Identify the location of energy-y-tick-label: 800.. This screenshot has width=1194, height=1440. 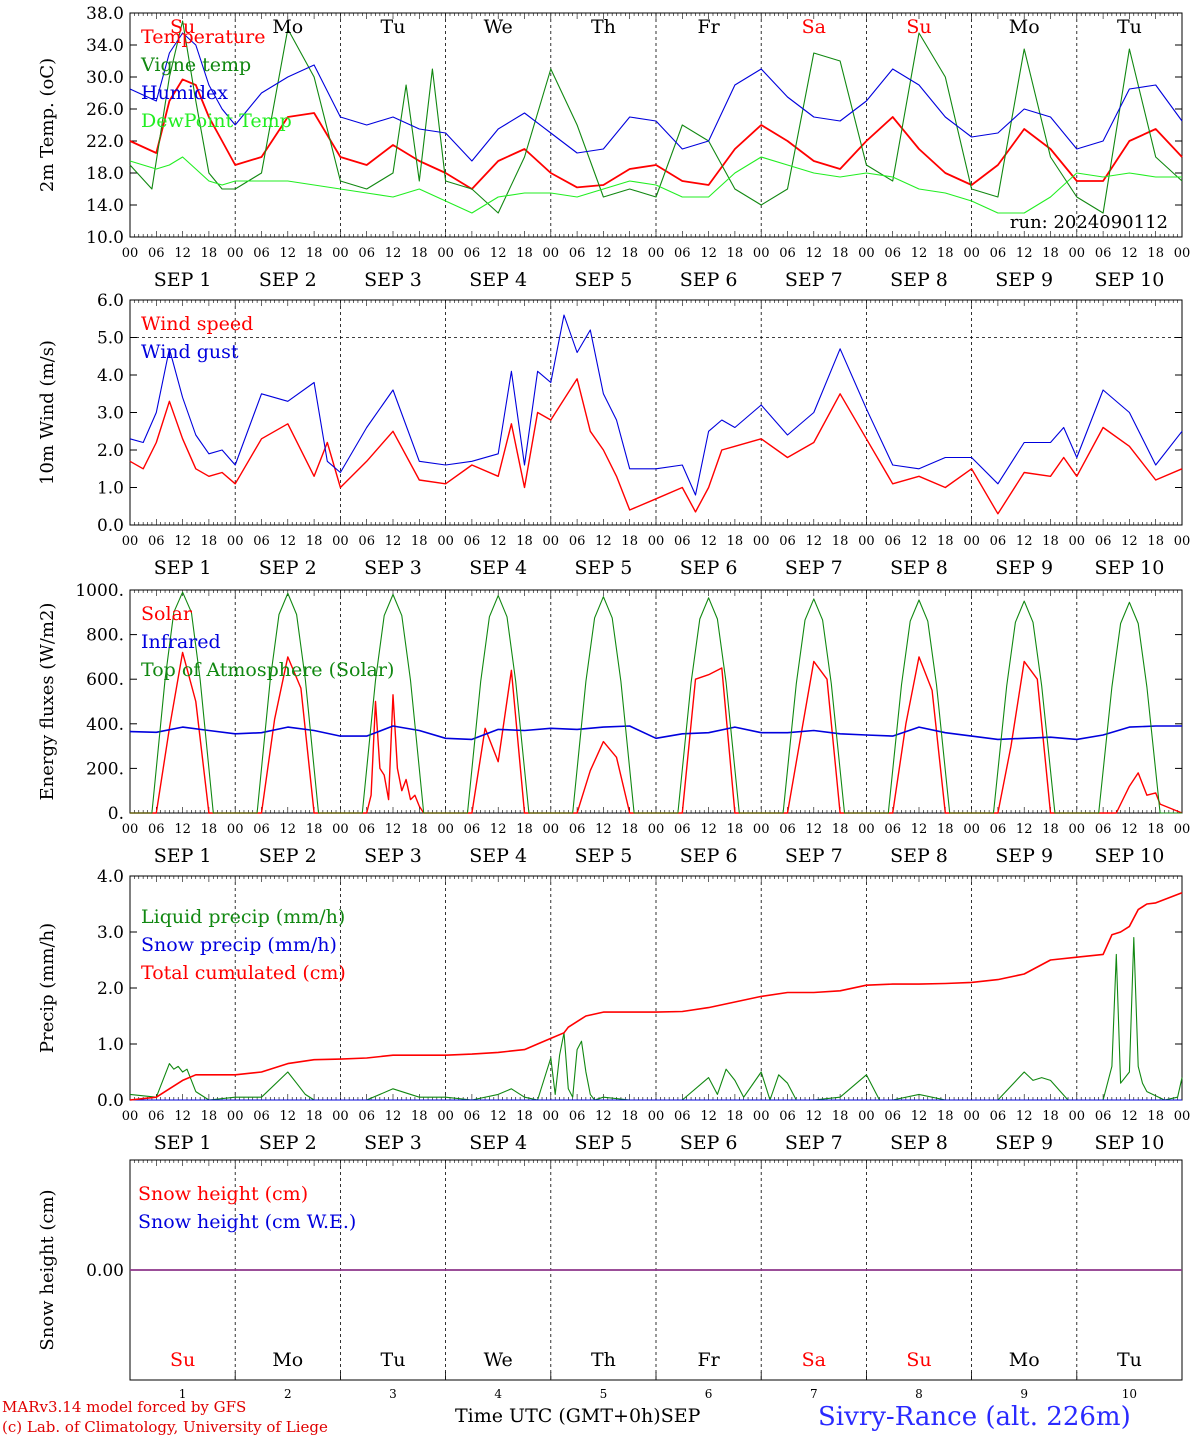
(105, 636).